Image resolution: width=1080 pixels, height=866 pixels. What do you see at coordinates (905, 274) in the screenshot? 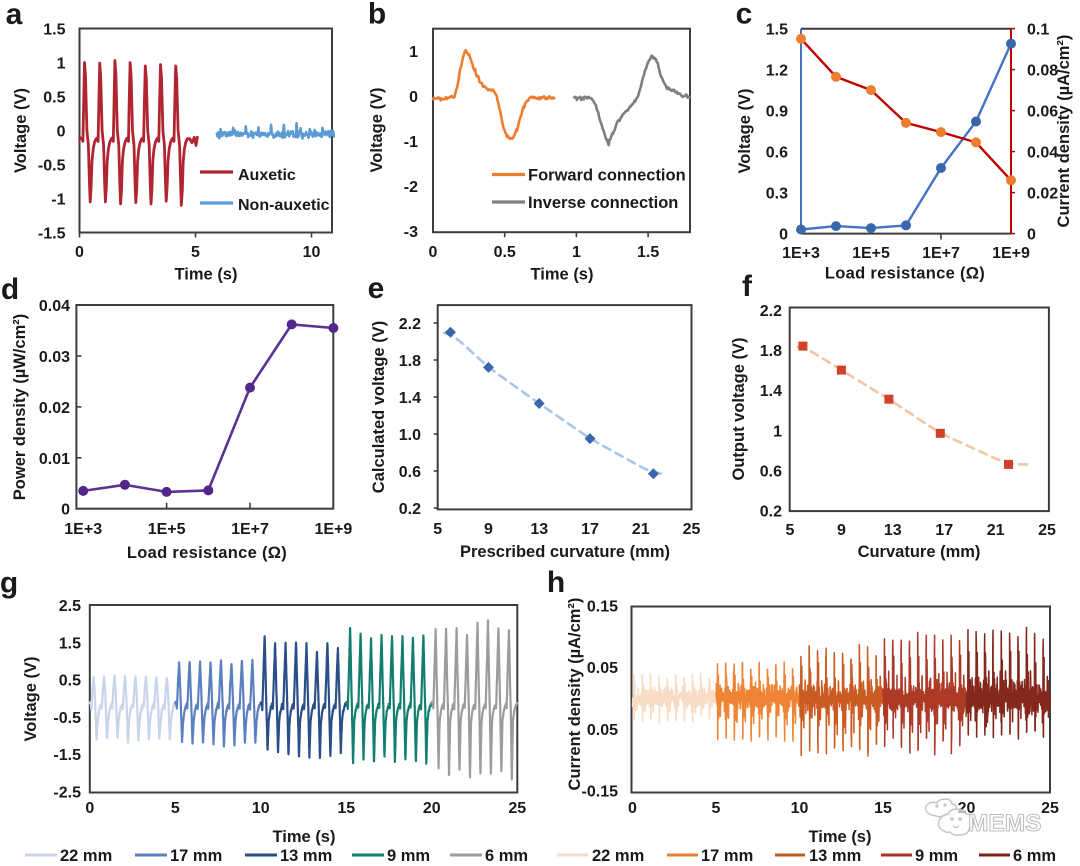
I see `svg-text: Load resistance (Ω)` at bounding box center [905, 274].